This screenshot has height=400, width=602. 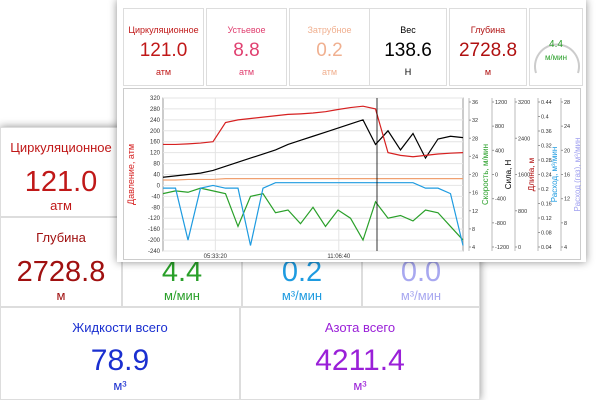 I want to click on tile-label: Вес, so click(x=408, y=30).